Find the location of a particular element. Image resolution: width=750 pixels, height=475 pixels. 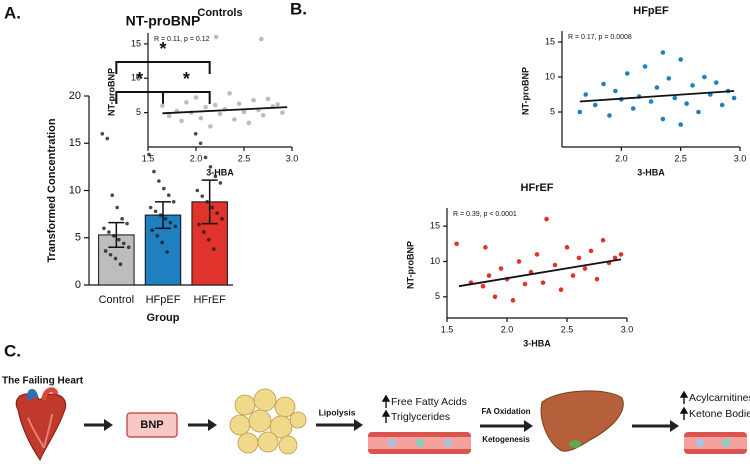

x-tick-label: 2.0 is located at coordinates (621, 158).